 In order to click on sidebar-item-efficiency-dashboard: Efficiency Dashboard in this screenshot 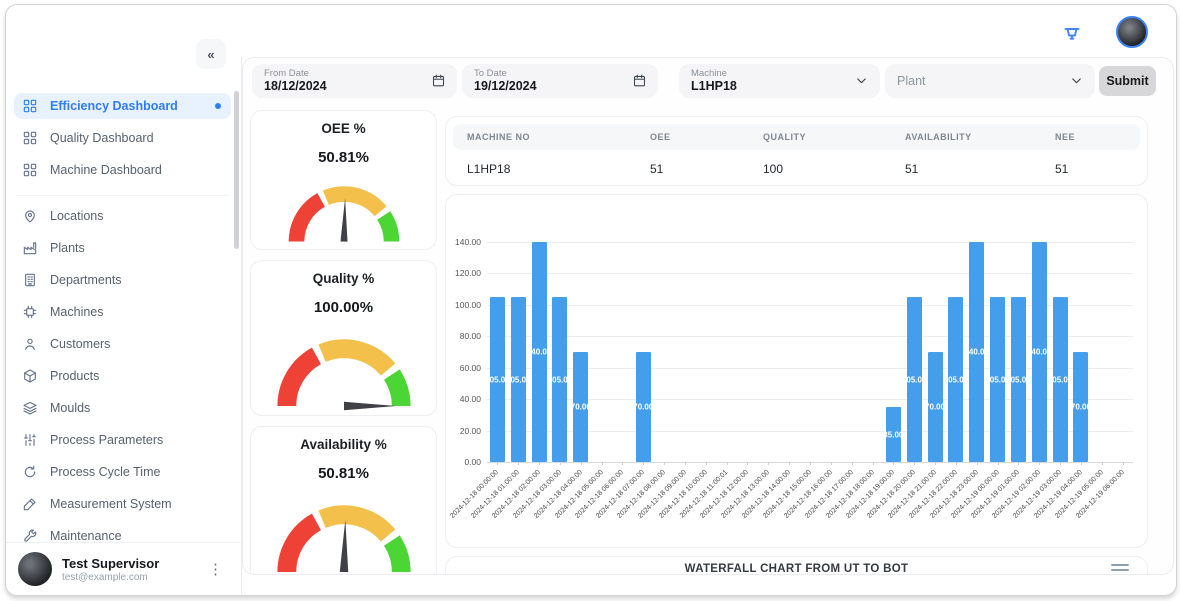, I will do `click(122, 106)`.